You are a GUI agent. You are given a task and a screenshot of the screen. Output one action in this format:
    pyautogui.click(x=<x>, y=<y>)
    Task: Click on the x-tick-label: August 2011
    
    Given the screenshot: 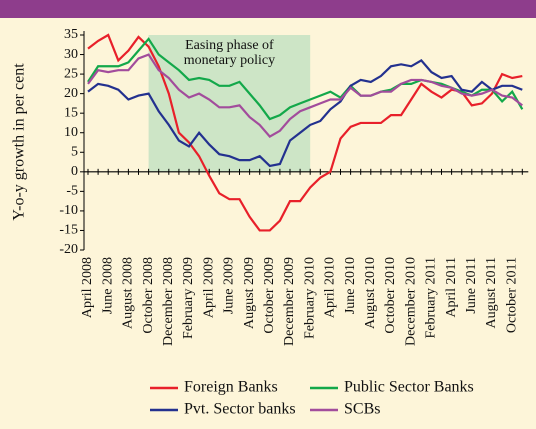 What is the action you would take?
    pyautogui.click(x=491, y=292)
    